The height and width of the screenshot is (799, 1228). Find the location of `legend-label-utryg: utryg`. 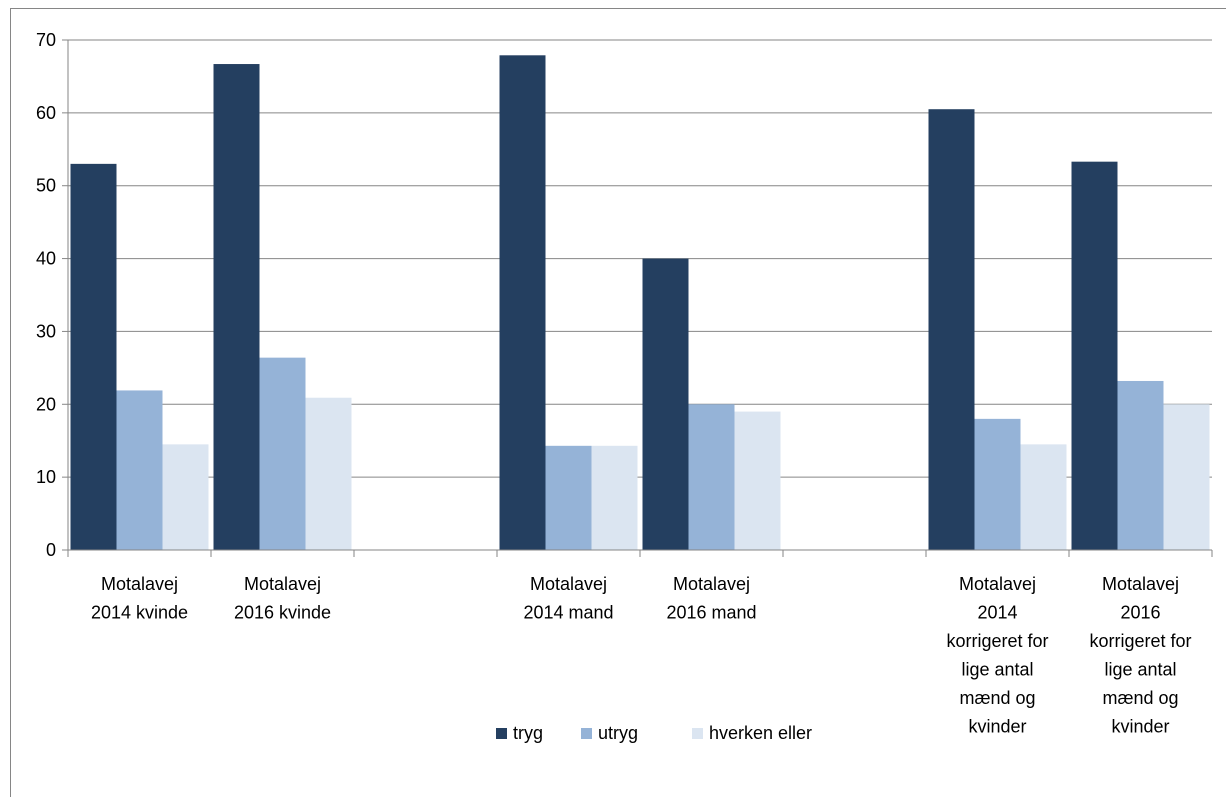

legend-label-utryg: utryg is located at coordinates (618, 733).